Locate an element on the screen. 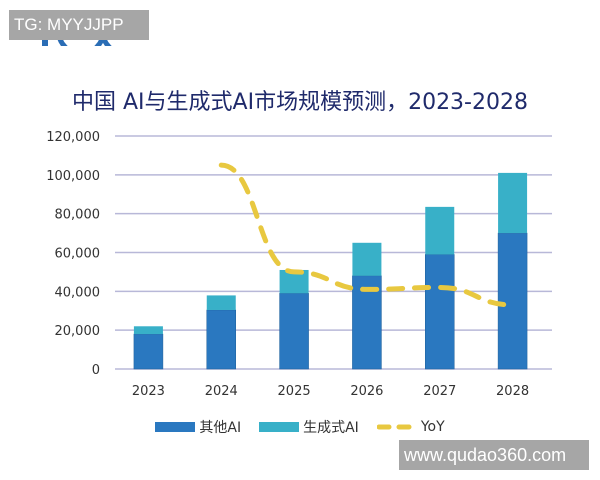 Image resolution: width=600 pixels, height=480 pixels. y-tick-label: 40,000 is located at coordinates (78, 292).